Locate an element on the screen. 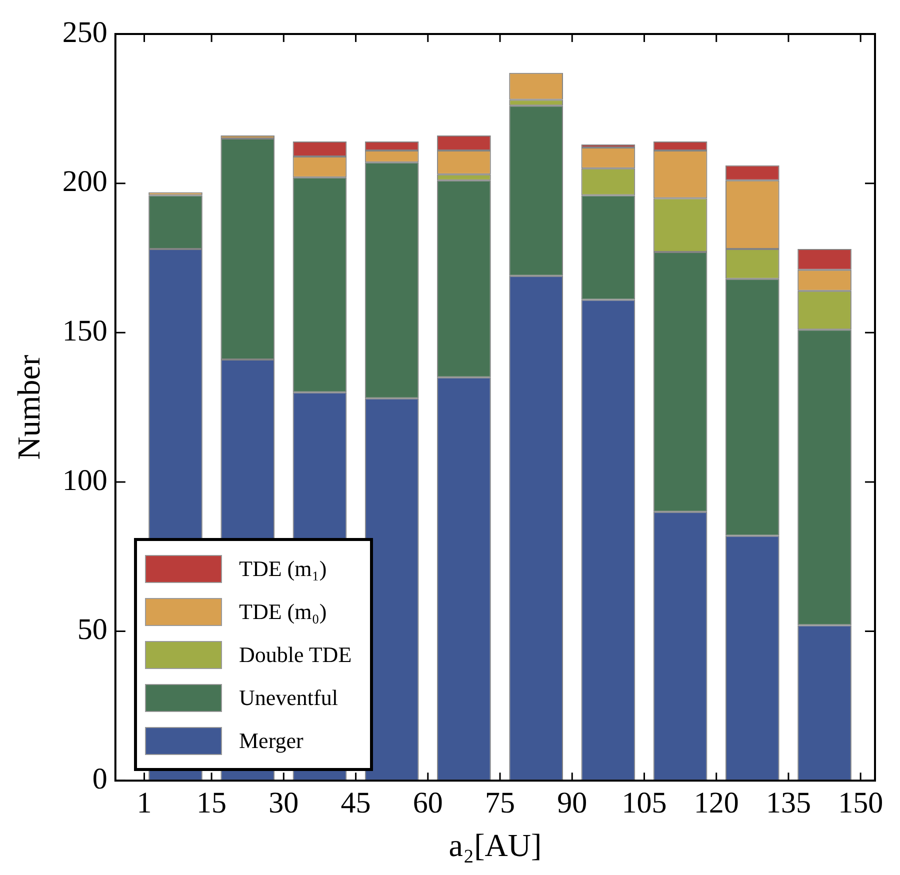  y-tick-label: 250 is located at coordinates (85, 32).